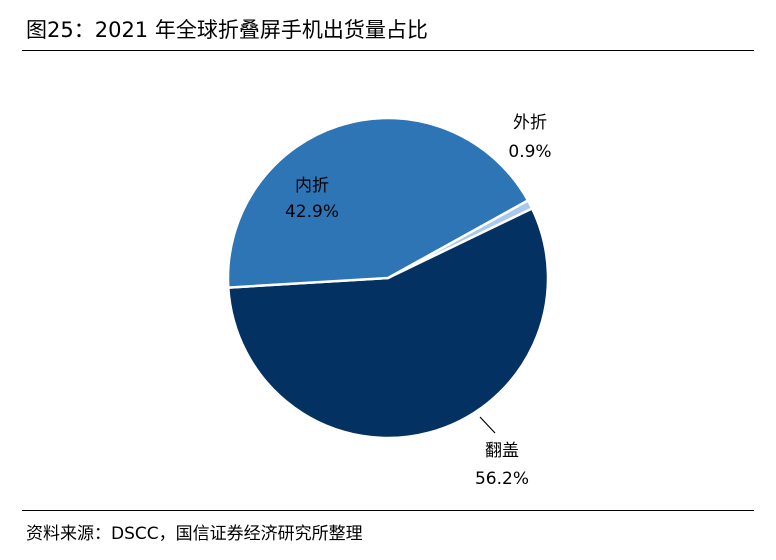 The width and height of the screenshot is (776, 560). I want to click on leader-line-flip, so click(487, 425).